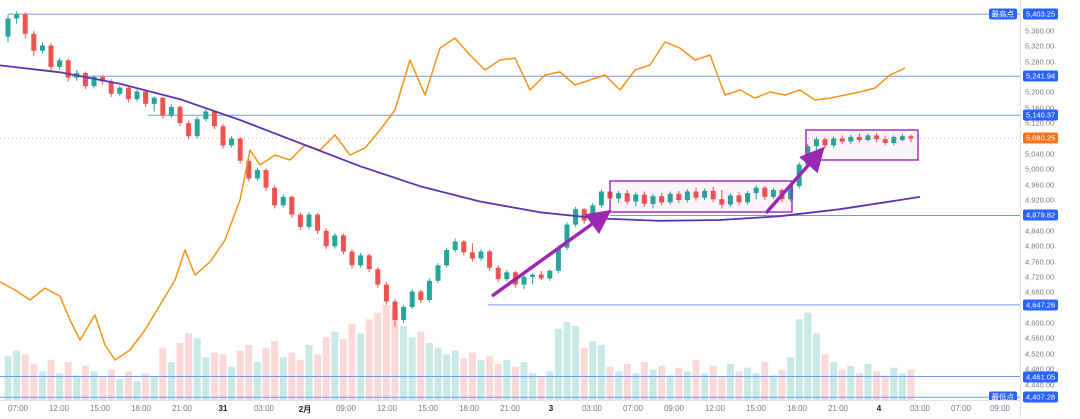 This screenshot has height=419, width=1080. I want to click on time-tick-label: 18:00, so click(797, 408).